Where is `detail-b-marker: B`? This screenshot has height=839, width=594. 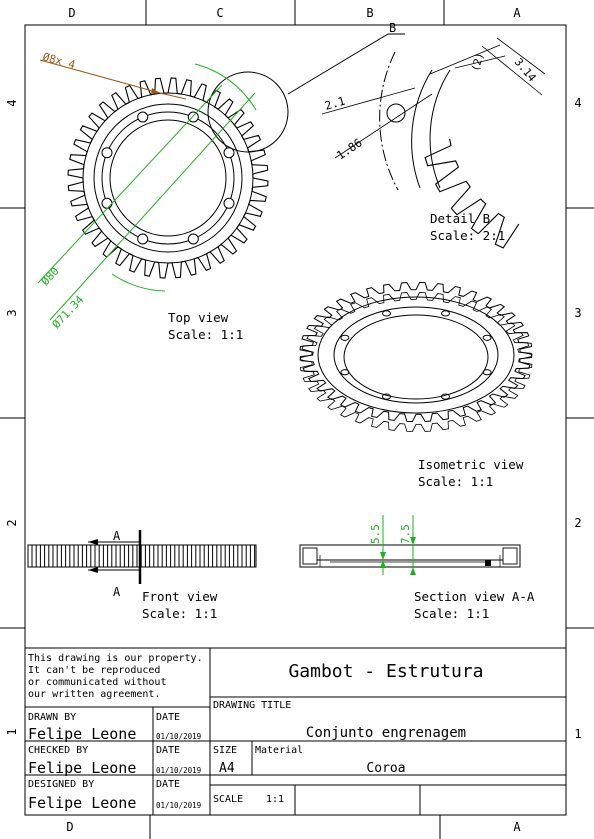 detail-b-marker: B is located at coordinates (392, 28).